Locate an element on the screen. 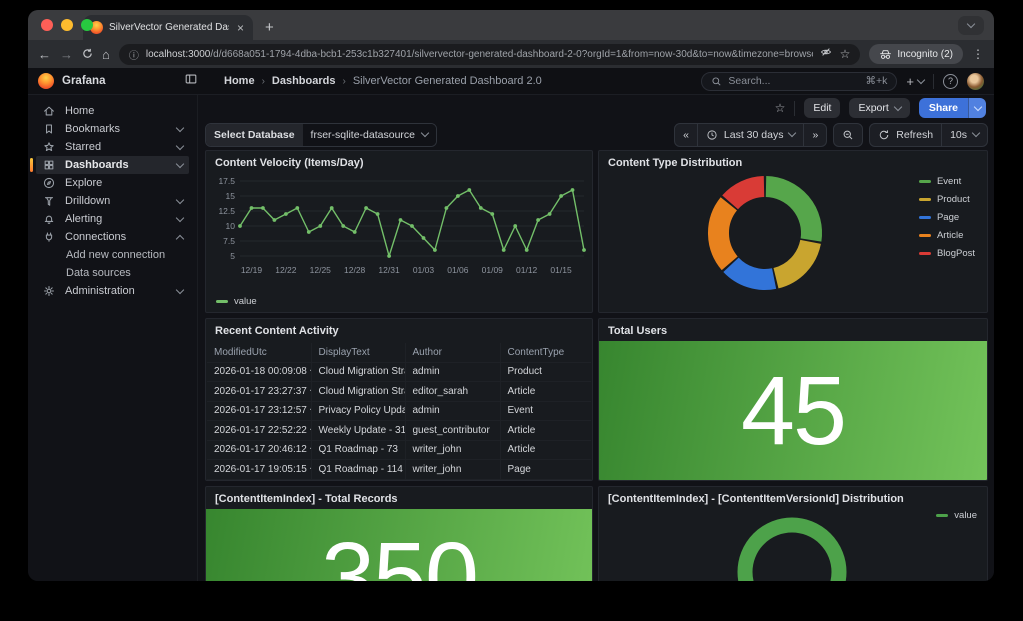  panel-title: Recent Content Activity is located at coordinates (277, 331).